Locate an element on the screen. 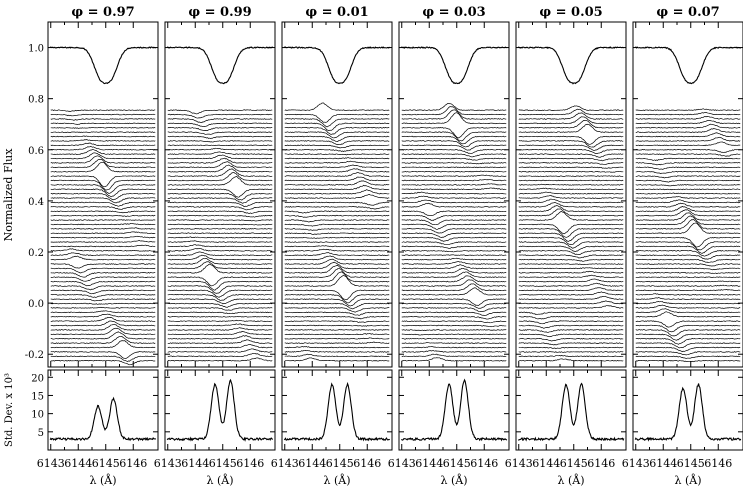 This screenshot has height=489, width=743. panel-bottom-frame is located at coordinates (687, 410).